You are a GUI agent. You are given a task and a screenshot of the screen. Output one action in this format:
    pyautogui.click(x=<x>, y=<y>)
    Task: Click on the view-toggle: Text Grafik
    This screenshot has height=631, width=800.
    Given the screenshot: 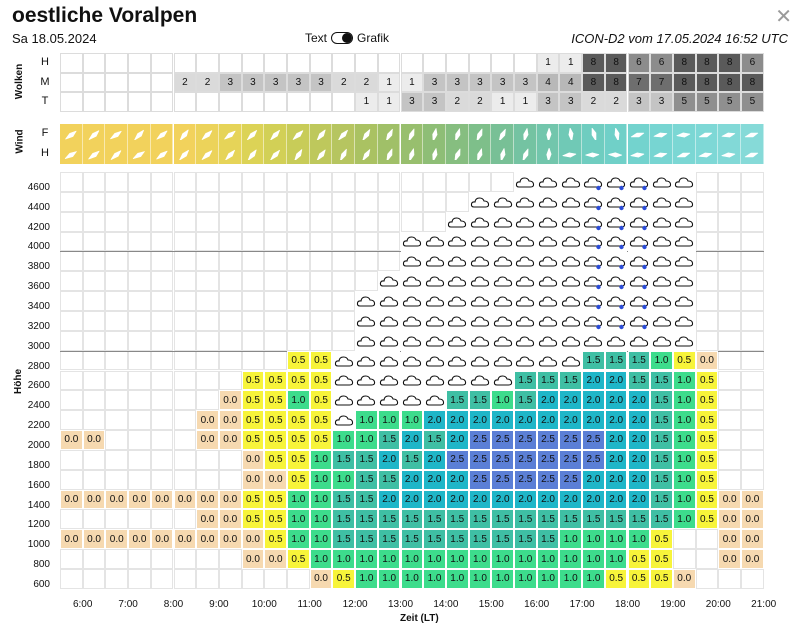 What is the action you would take?
    pyautogui.click(x=347, y=38)
    